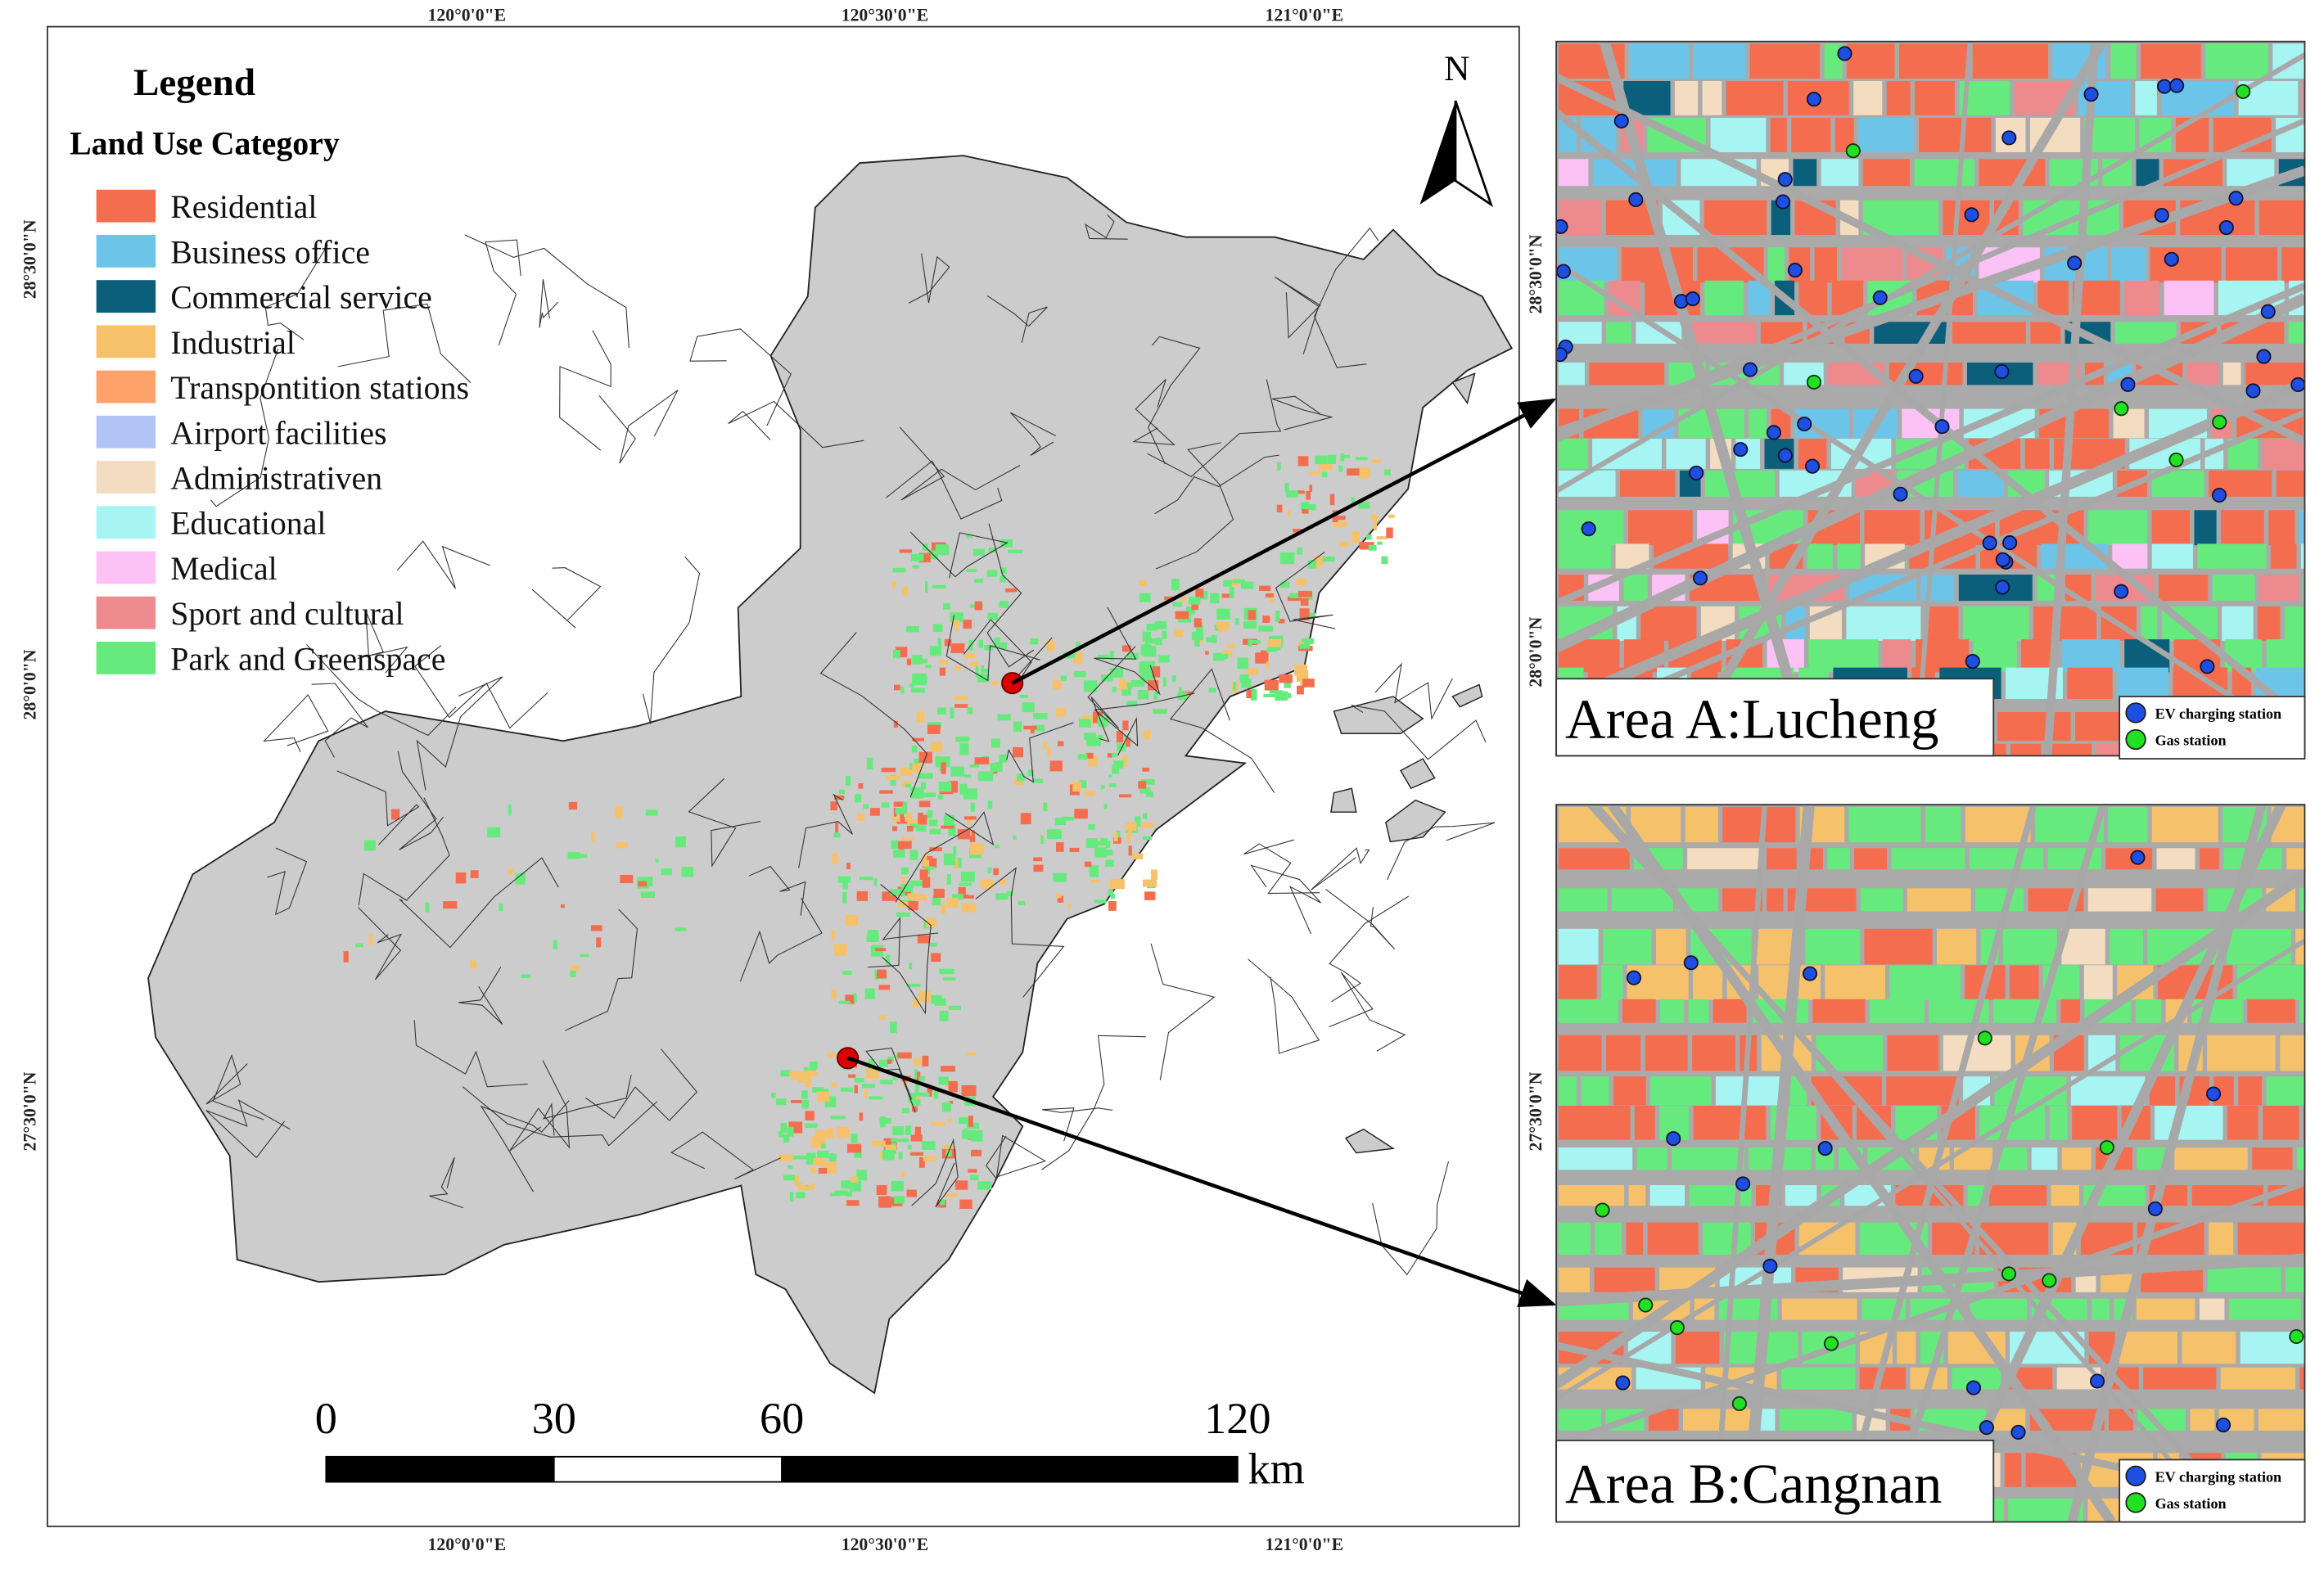  What do you see at coordinates (782, 1418) in the screenshot?
I see `scale-label: 60` at bounding box center [782, 1418].